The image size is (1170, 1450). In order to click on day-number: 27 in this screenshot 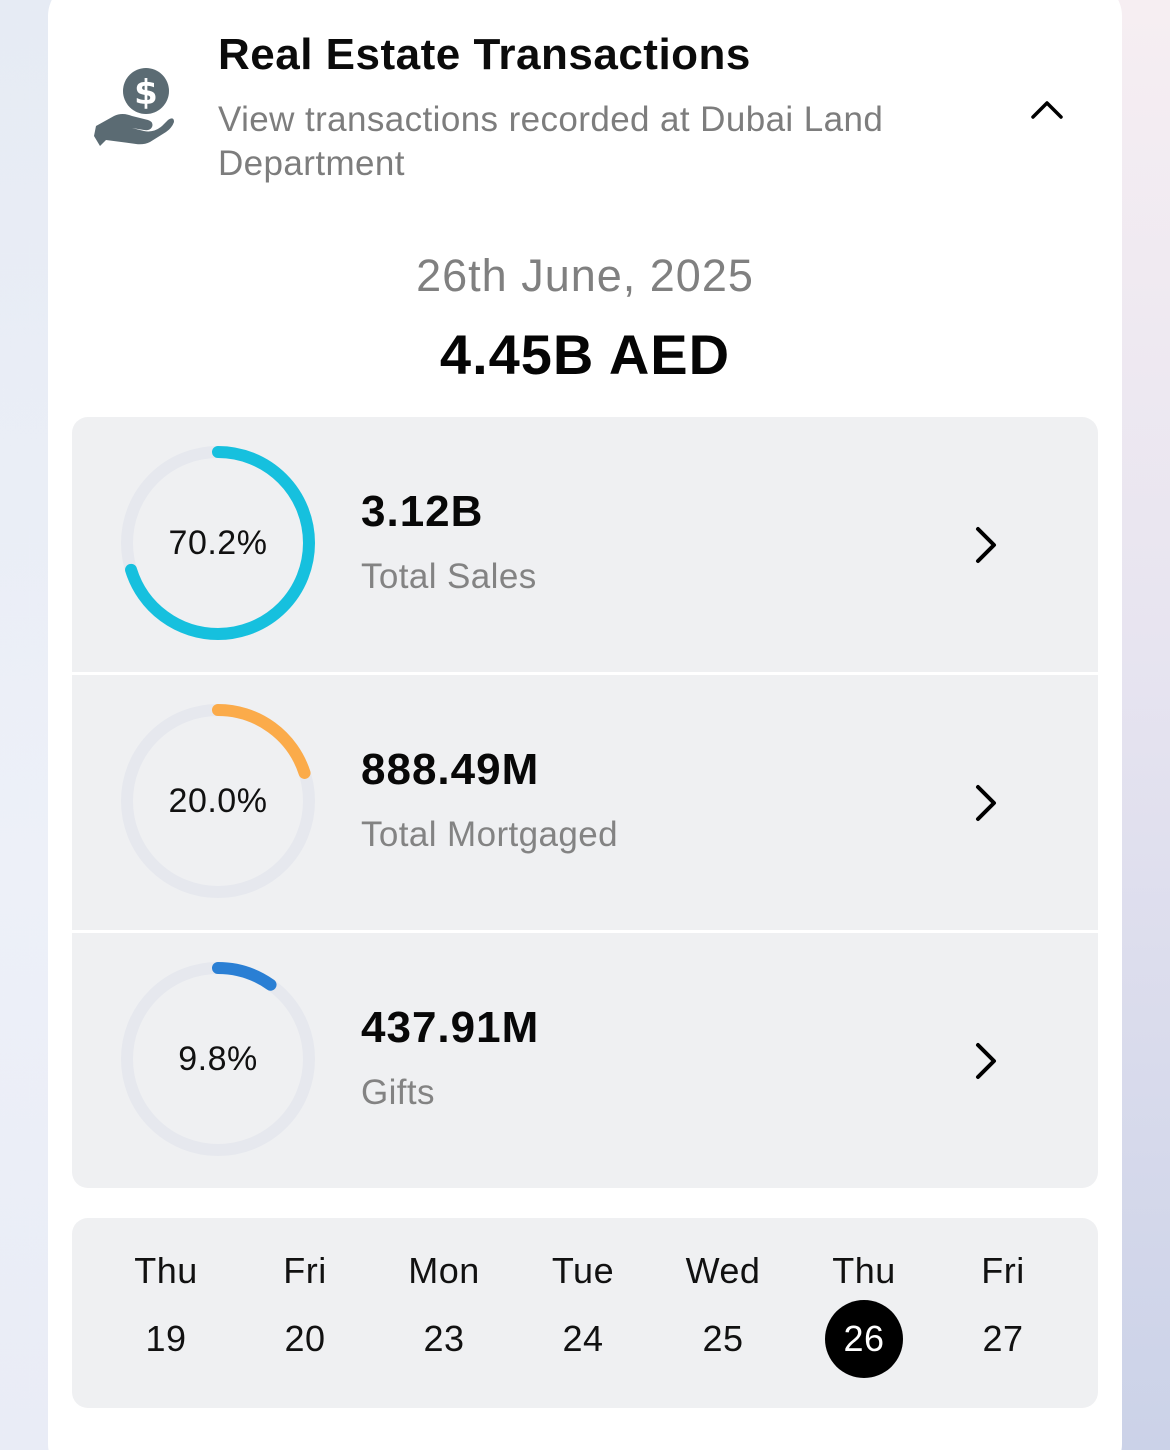, I will do `click(1003, 1338)`.